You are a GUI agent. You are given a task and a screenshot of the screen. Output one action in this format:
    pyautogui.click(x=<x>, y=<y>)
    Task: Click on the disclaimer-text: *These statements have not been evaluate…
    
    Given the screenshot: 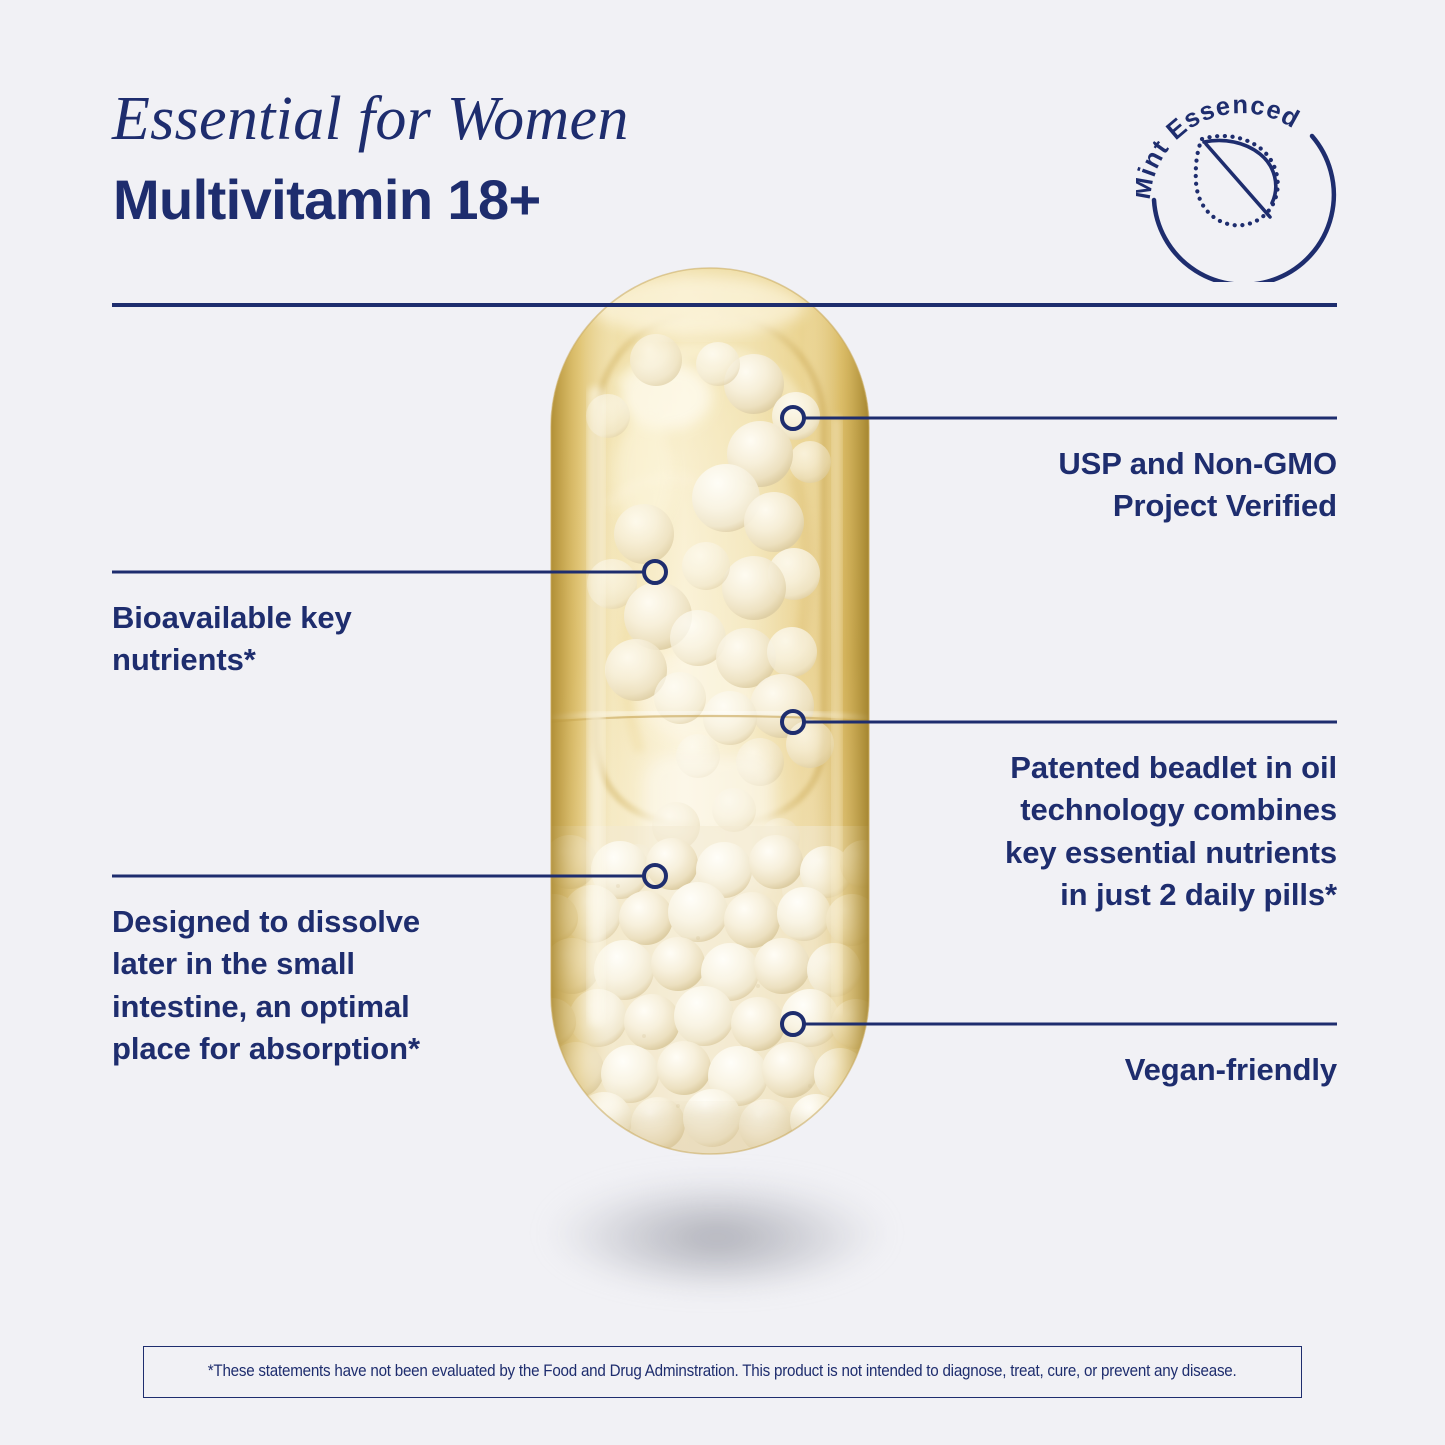 What is the action you would take?
    pyautogui.click(x=722, y=1371)
    